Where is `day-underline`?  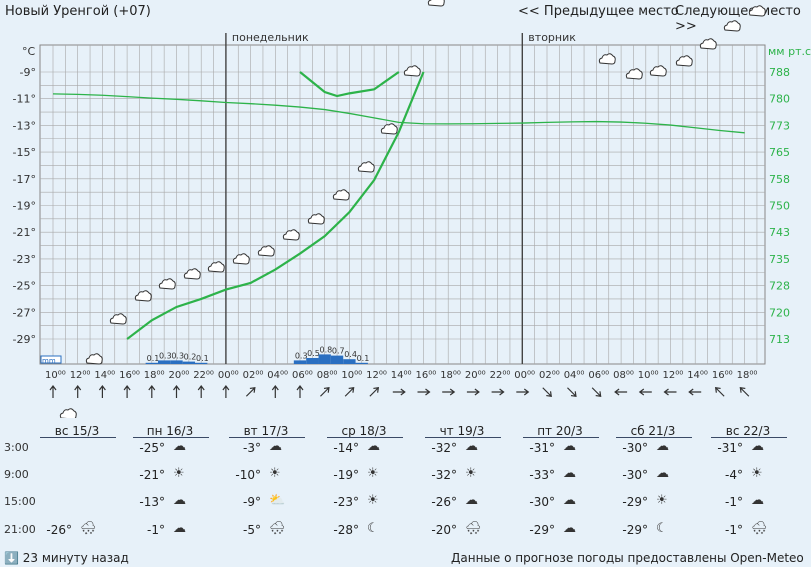
day-underline is located at coordinates (365, 437).